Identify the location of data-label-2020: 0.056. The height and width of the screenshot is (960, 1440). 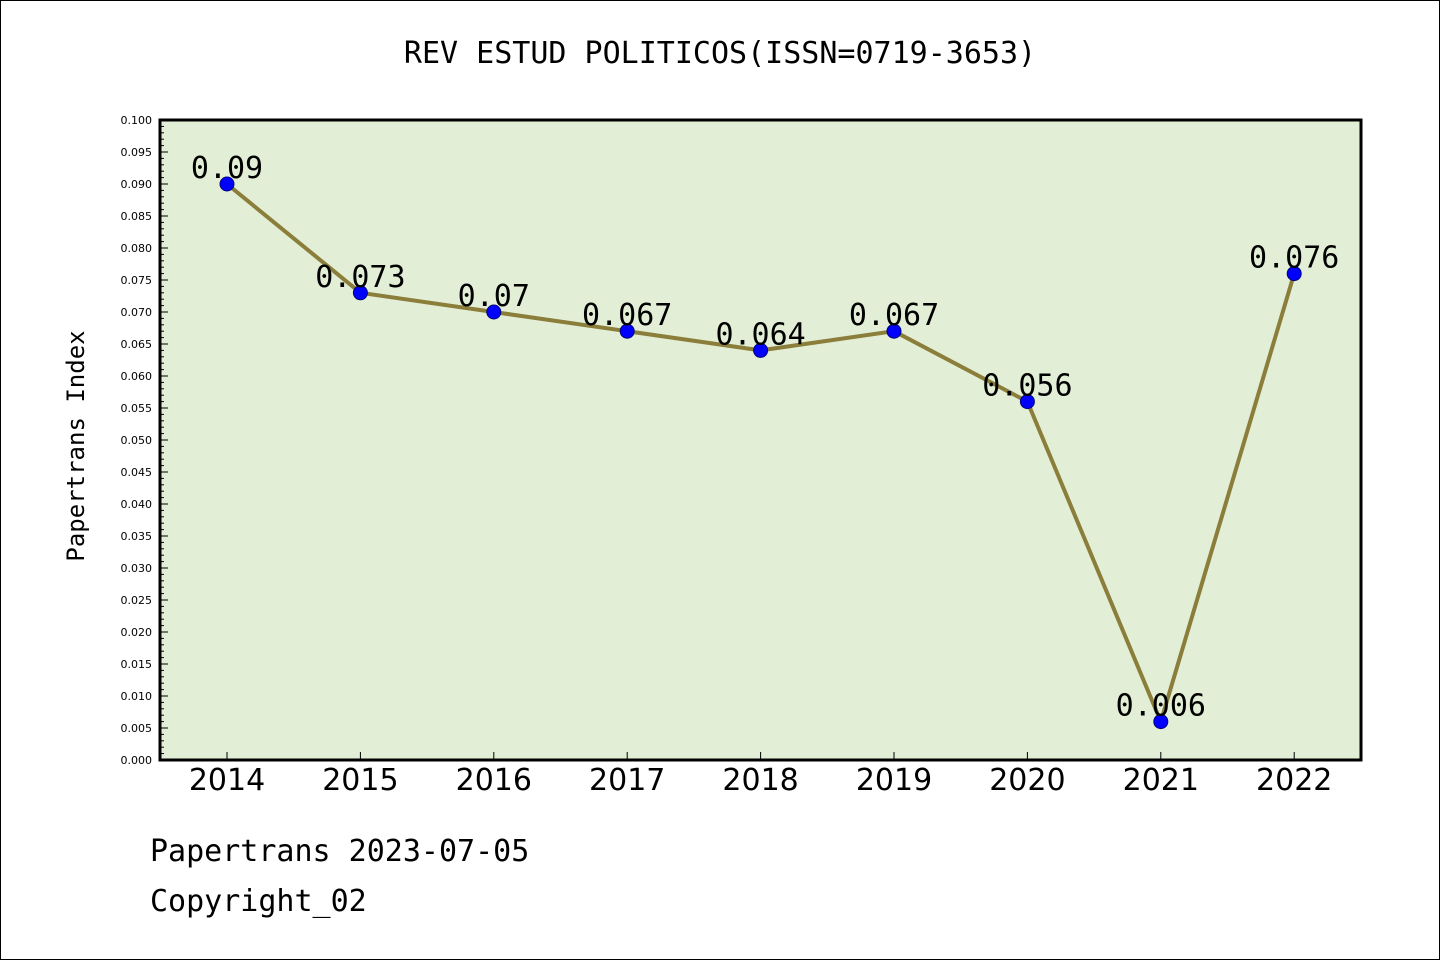
(1027, 386).